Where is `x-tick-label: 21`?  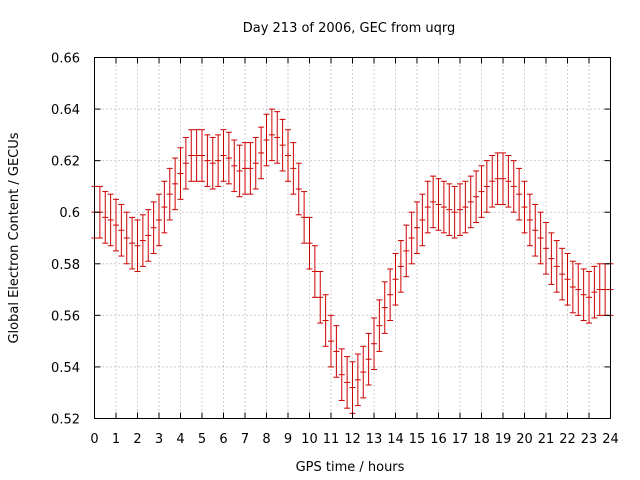
x-tick-label: 21 is located at coordinates (546, 439).